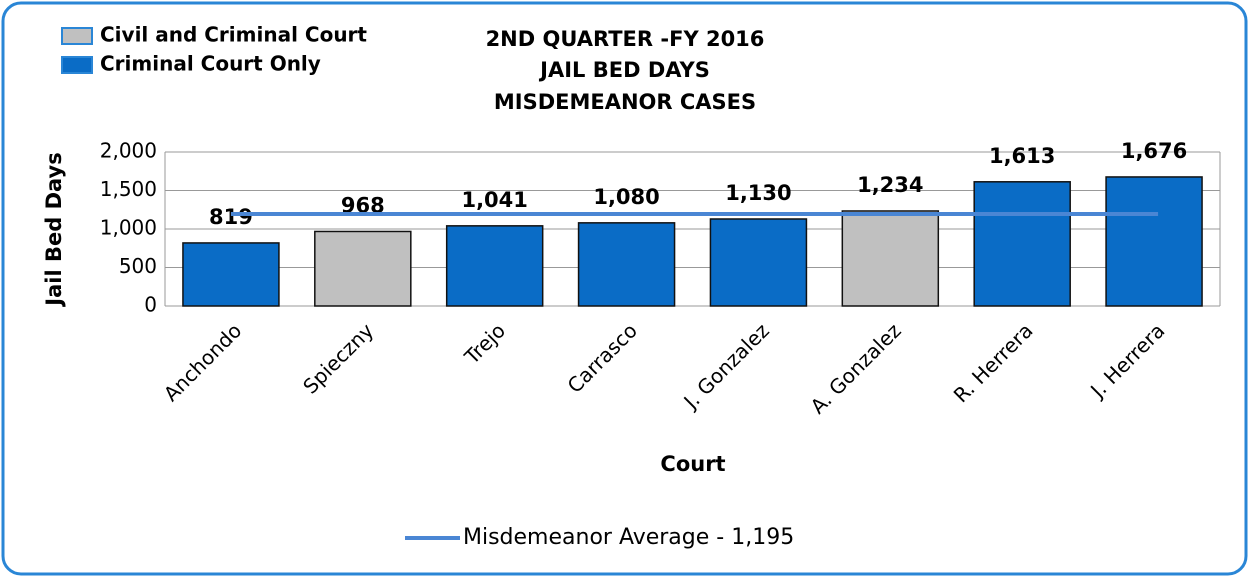 This screenshot has height=577, width=1249. I want to click on legend-label: Civil and Criminal Court, so click(233, 35).